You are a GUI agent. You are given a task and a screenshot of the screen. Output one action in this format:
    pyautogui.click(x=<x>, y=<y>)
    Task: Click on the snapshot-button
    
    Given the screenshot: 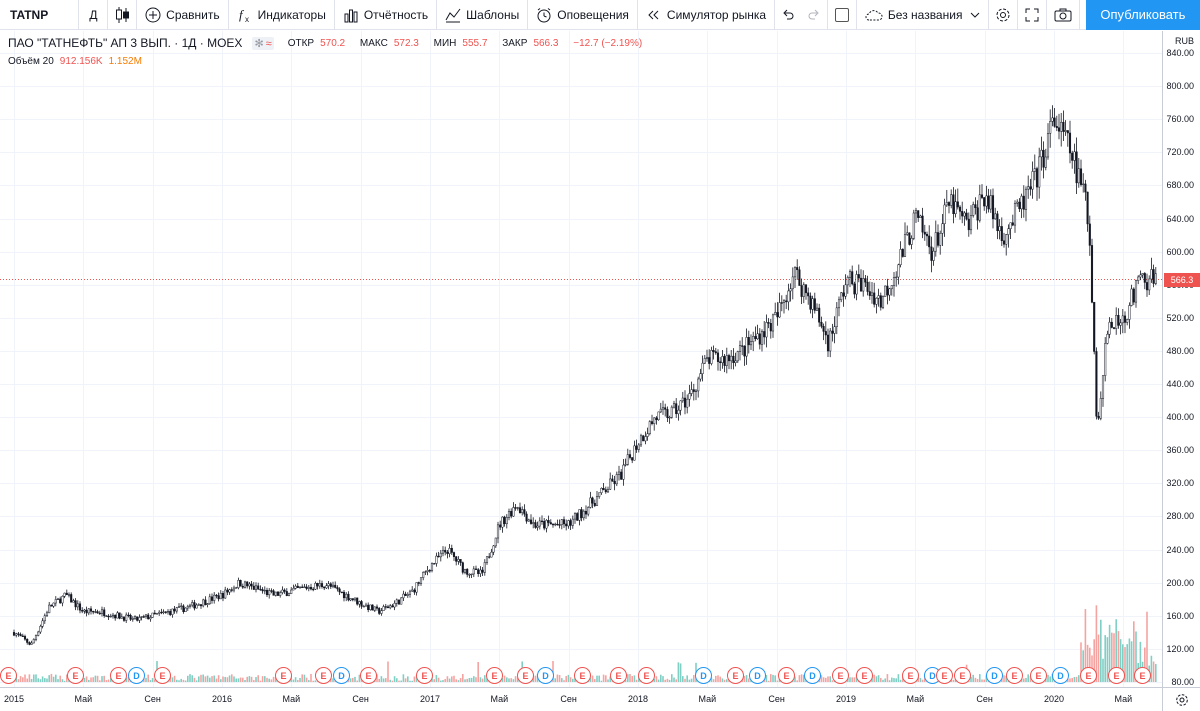 What is the action you would take?
    pyautogui.click(x=1063, y=15)
    